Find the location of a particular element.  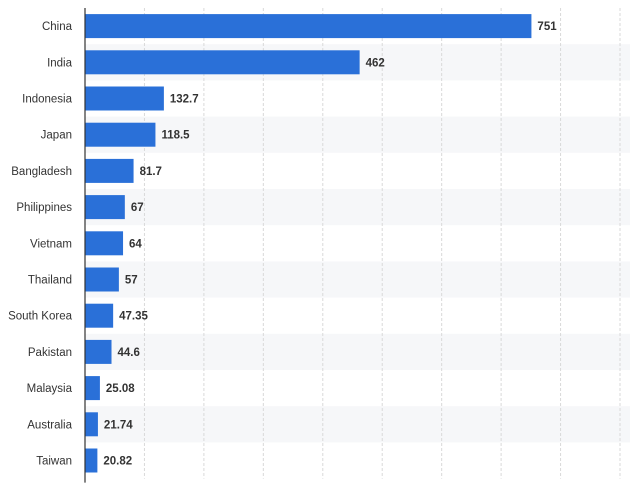

data-label: 21.74 is located at coordinates (118, 425).